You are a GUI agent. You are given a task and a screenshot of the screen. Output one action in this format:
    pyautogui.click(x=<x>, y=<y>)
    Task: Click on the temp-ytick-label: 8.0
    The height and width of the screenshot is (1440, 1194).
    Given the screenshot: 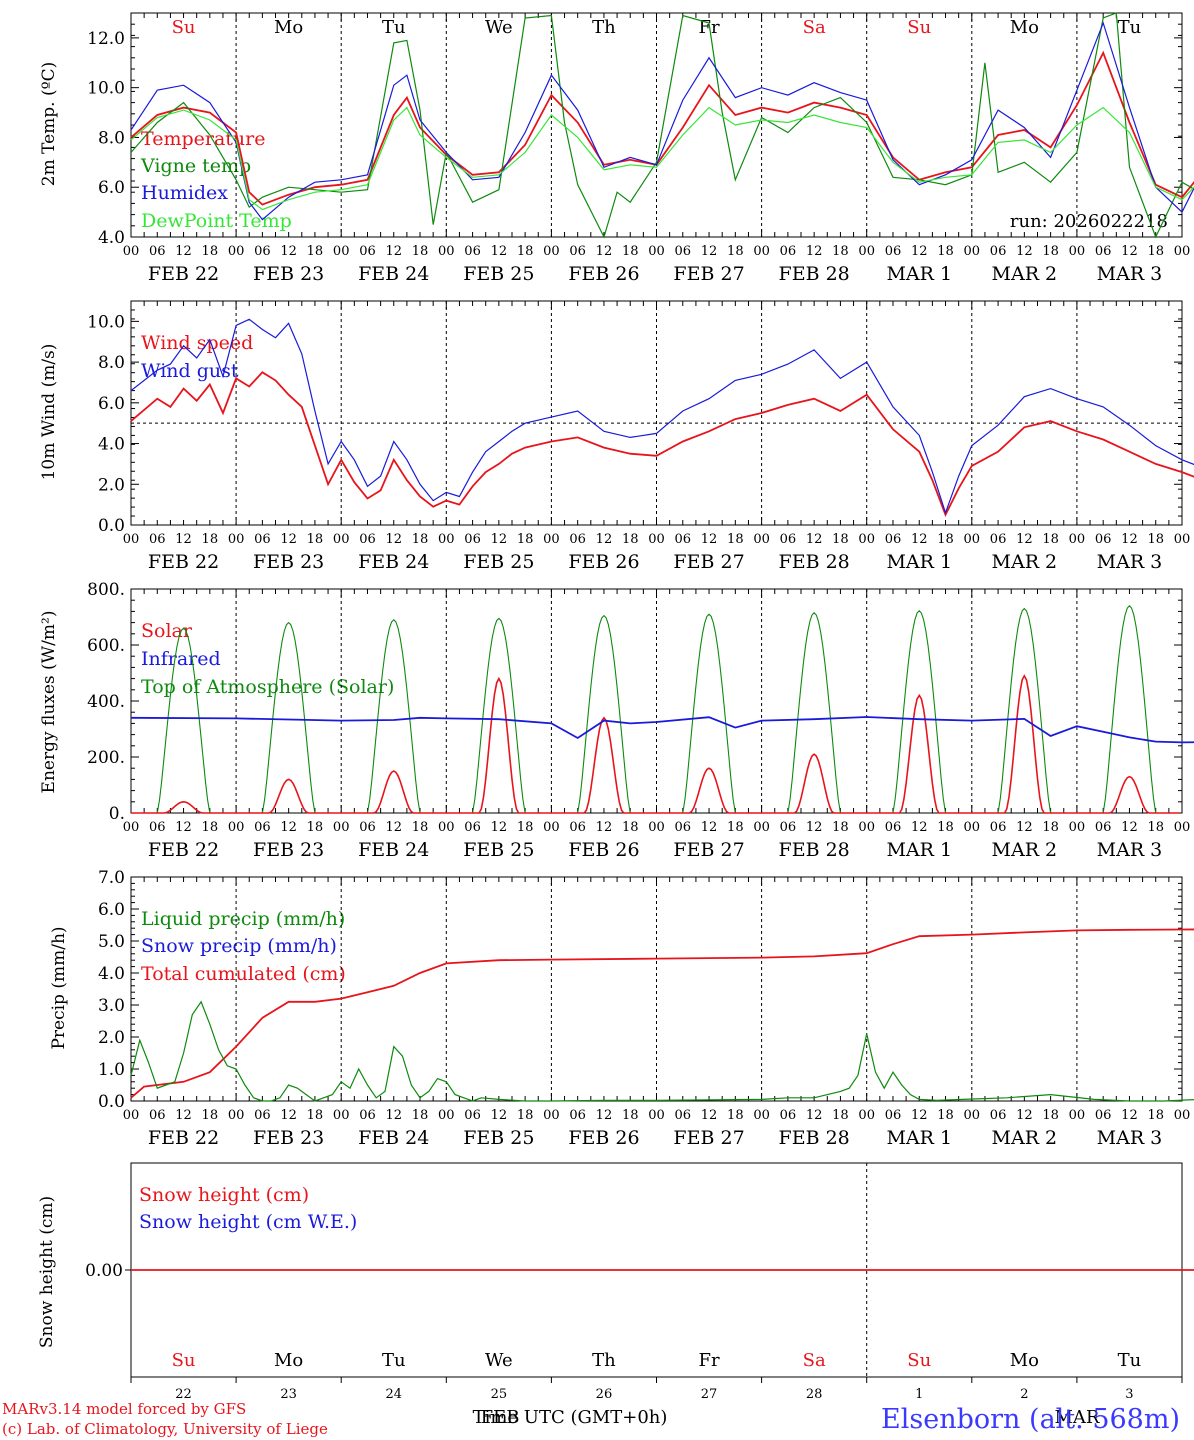 What is the action you would take?
    pyautogui.click(x=111, y=138)
    